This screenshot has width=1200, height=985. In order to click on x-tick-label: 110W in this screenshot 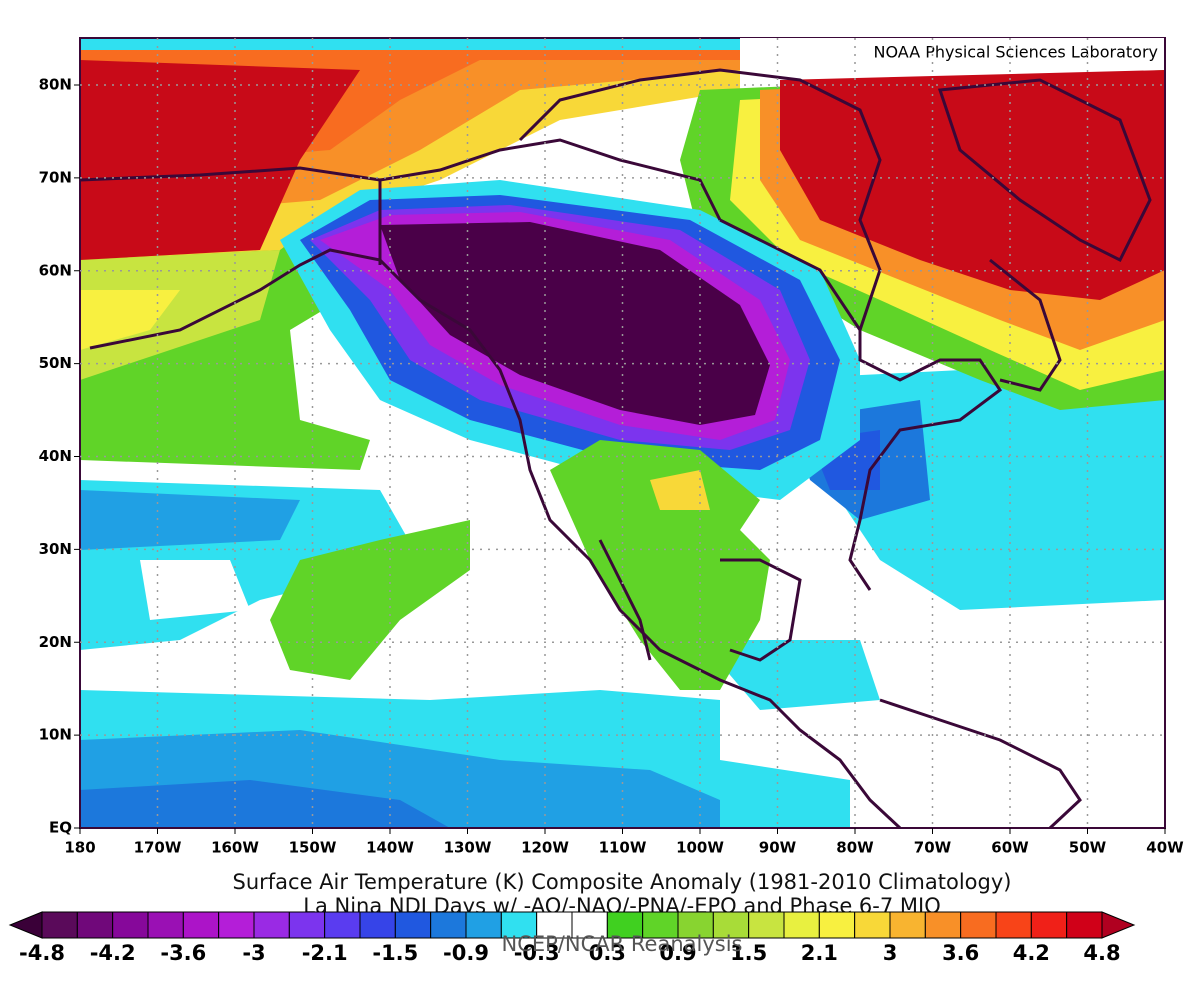, I will do `click(623, 848)`.